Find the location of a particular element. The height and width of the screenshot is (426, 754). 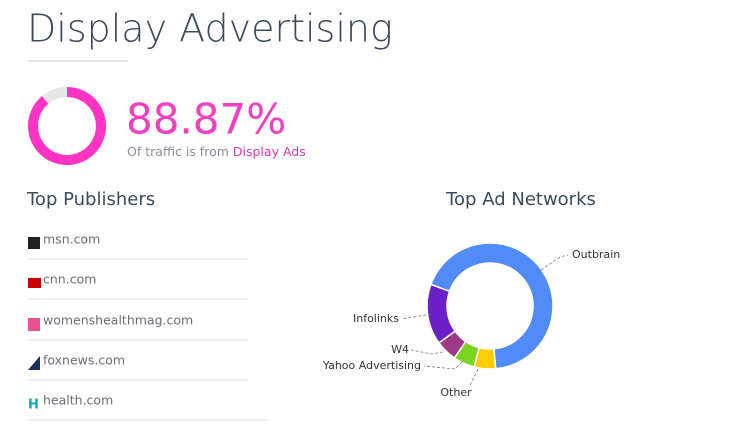

page-title: Display Advertising is located at coordinates (210, 29).